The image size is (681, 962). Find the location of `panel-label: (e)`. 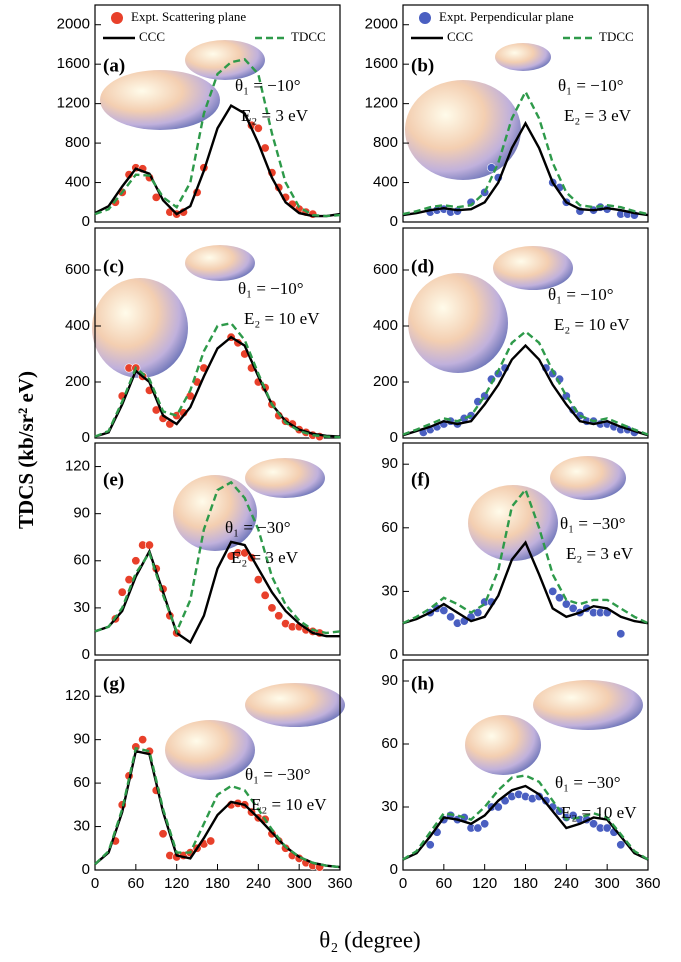

panel-label: (e) is located at coordinates (113, 479).